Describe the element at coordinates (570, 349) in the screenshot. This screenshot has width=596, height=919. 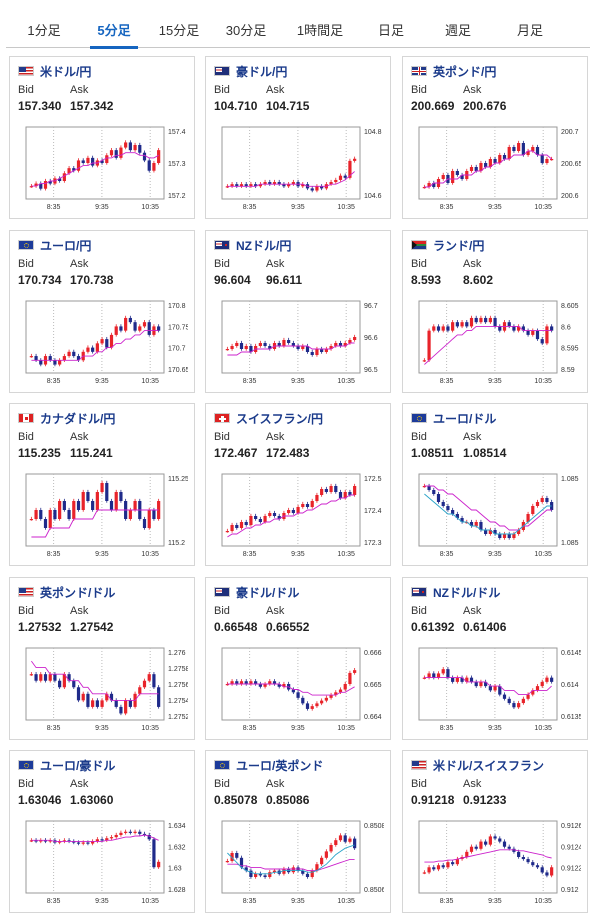
I see `y-tick-label: 8.595` at that location.